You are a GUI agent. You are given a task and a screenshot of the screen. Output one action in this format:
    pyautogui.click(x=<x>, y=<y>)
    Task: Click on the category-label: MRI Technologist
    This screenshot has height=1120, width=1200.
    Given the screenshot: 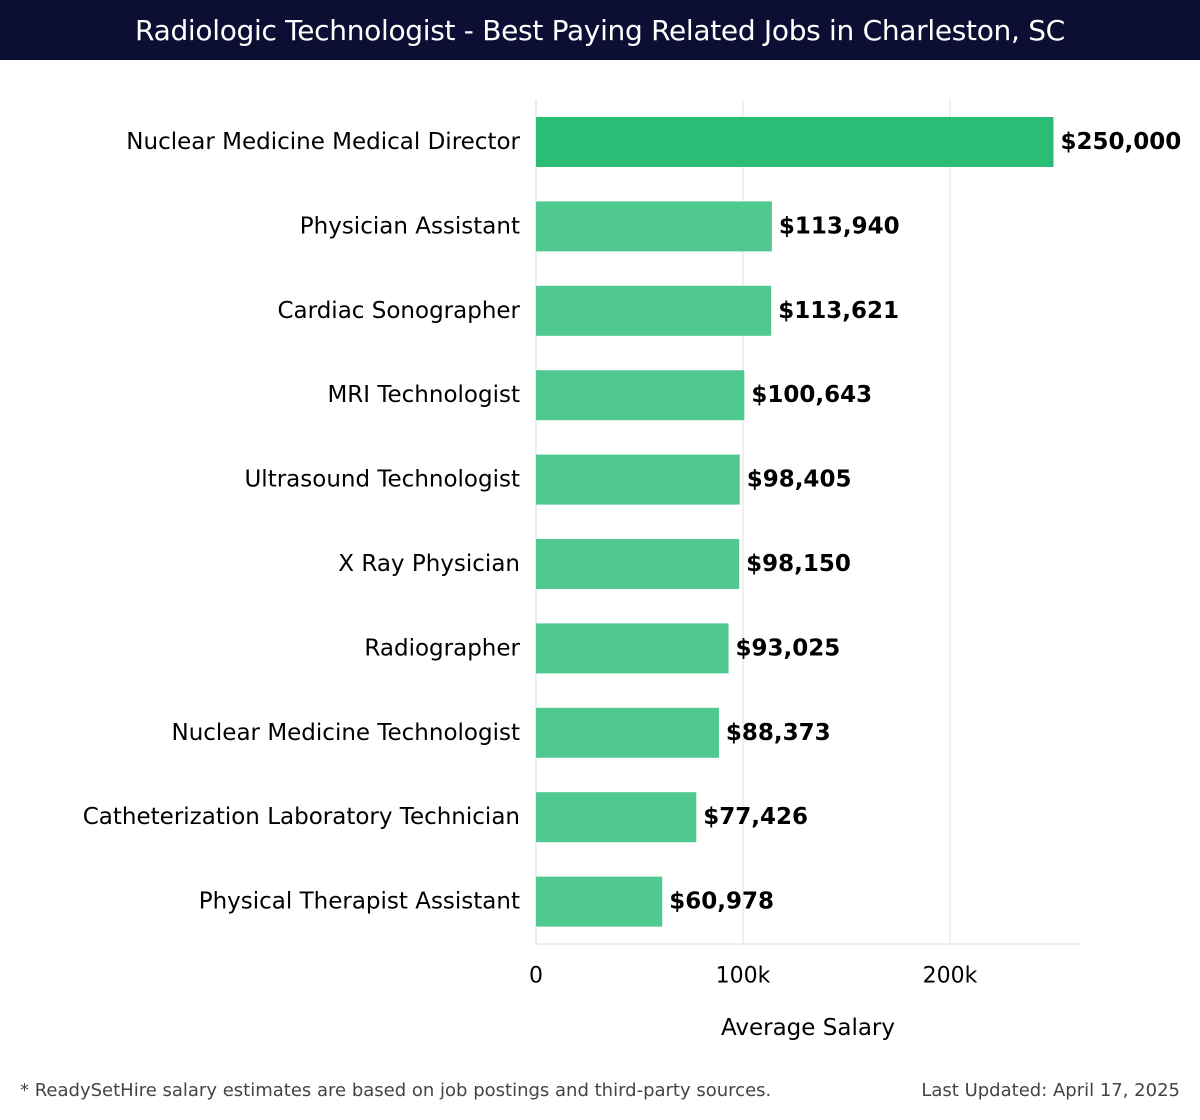 What is the action you would take?
    pyautogui.click(x=423, y=395)
    